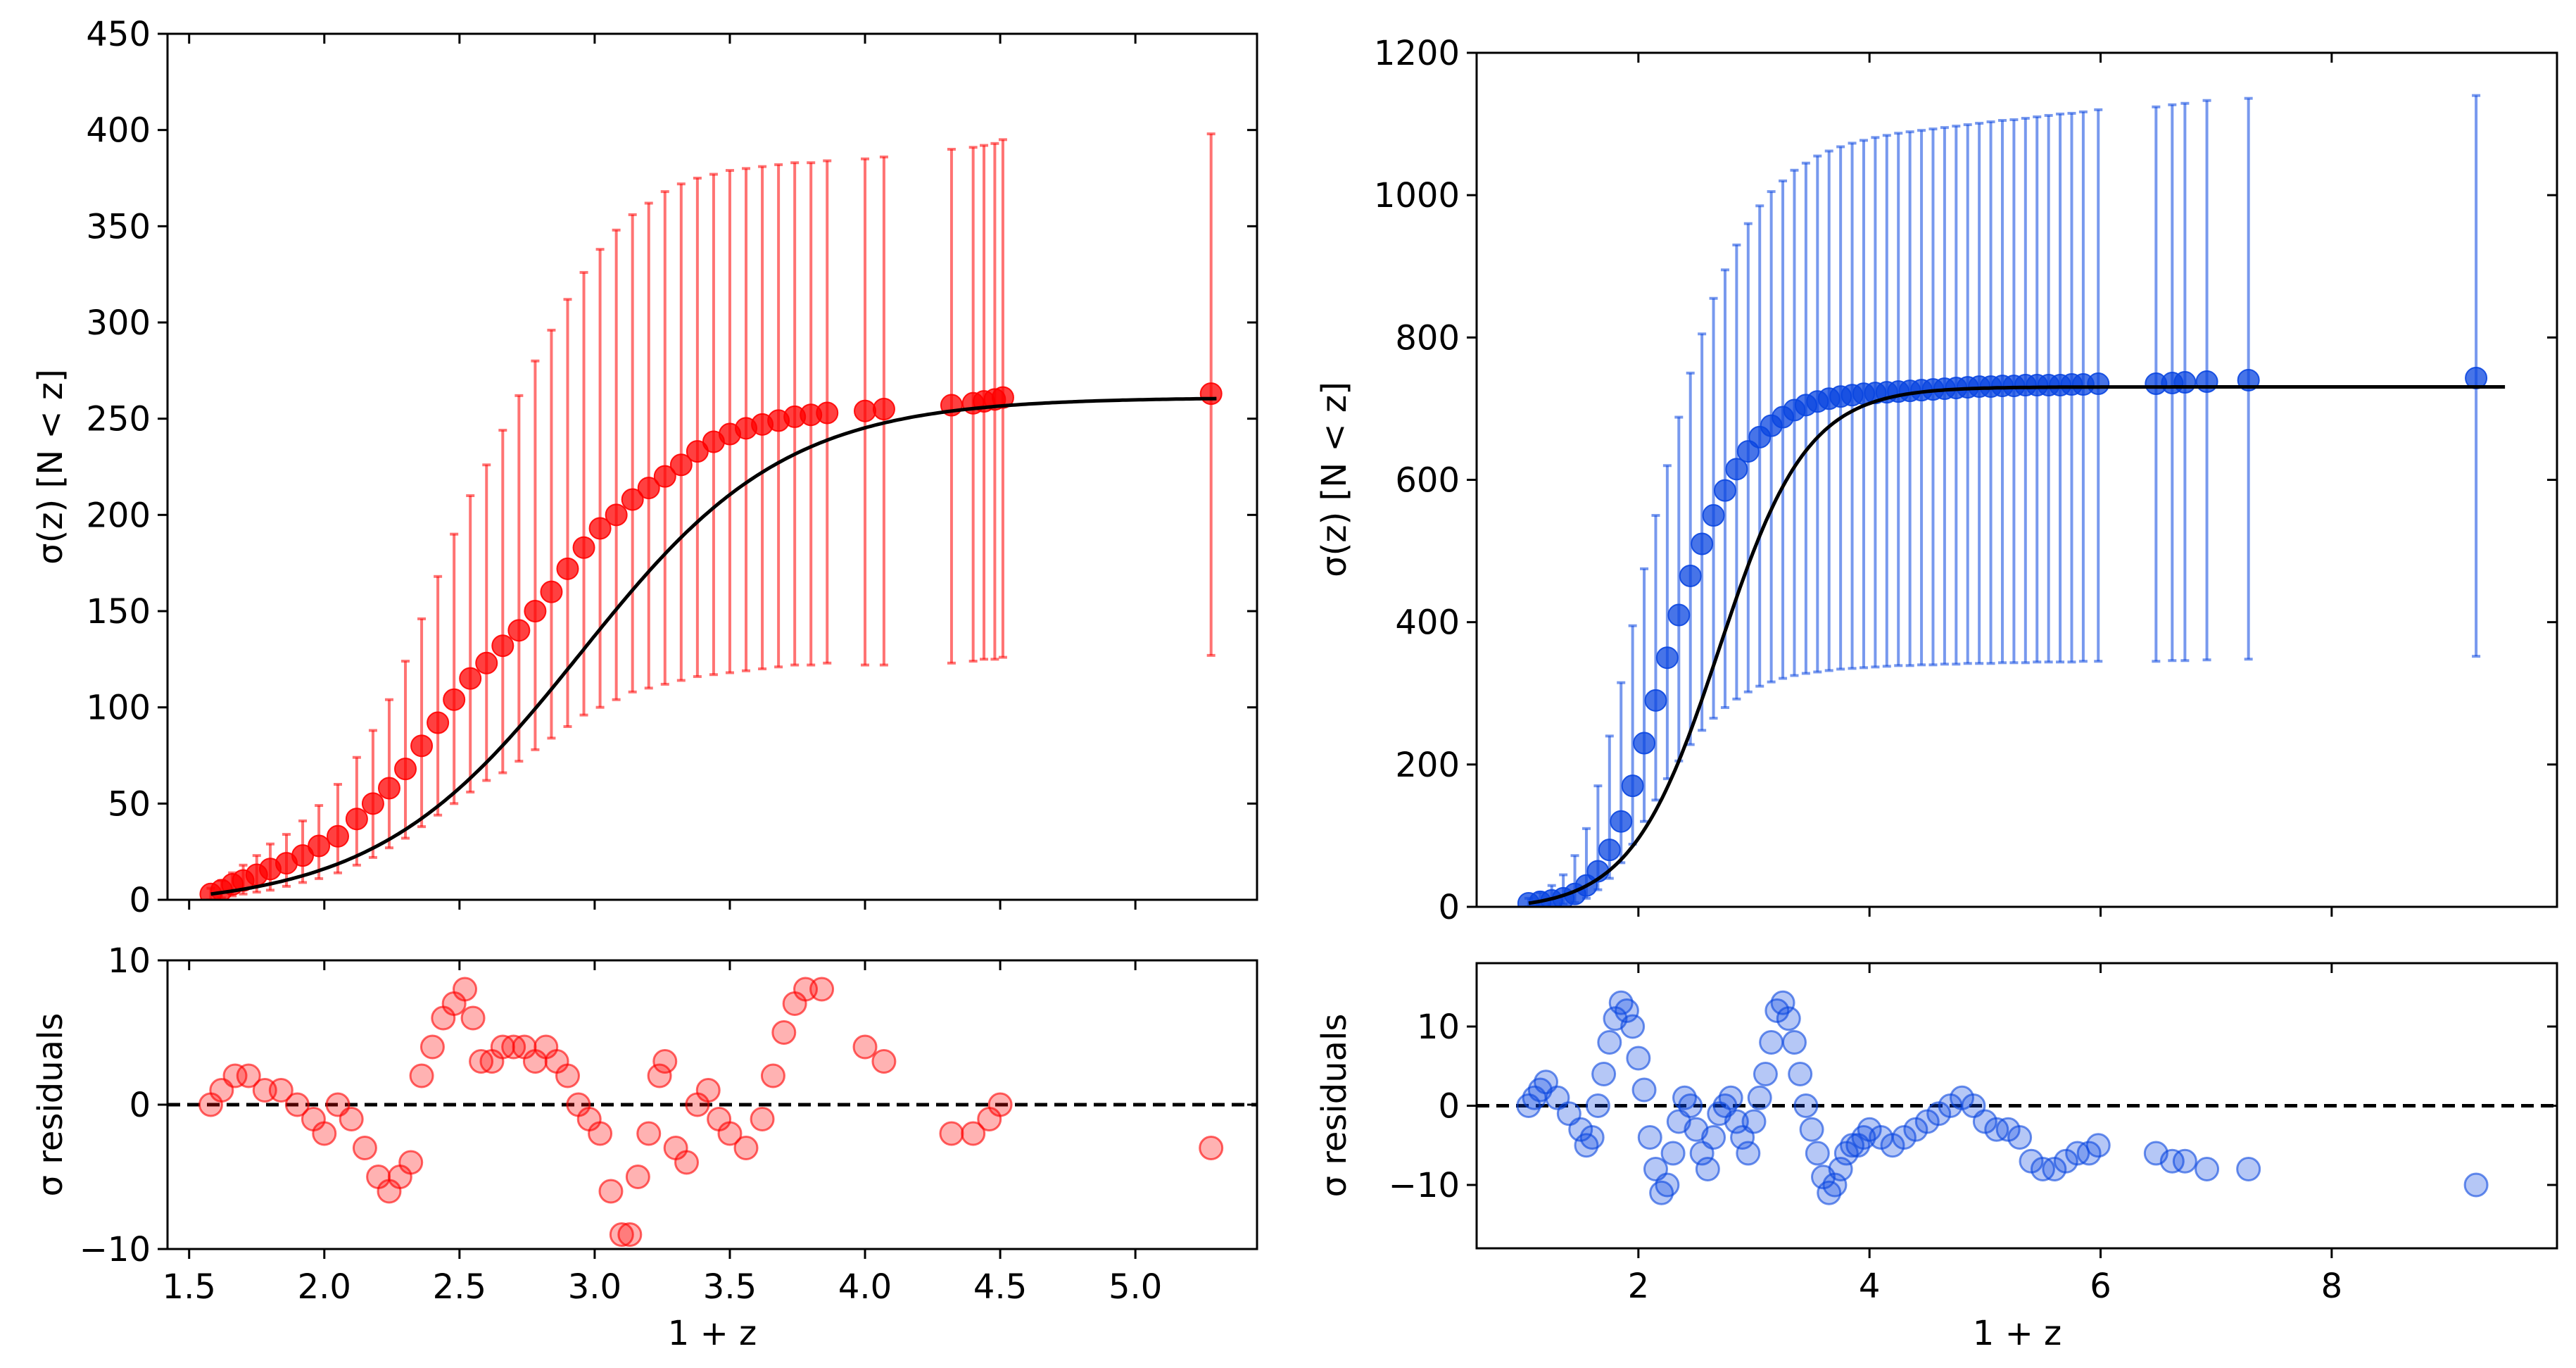  Describe the element at coordinates (115, 1249) in the screenshot. I see `left-resid-ytick-label: −10` at that location.